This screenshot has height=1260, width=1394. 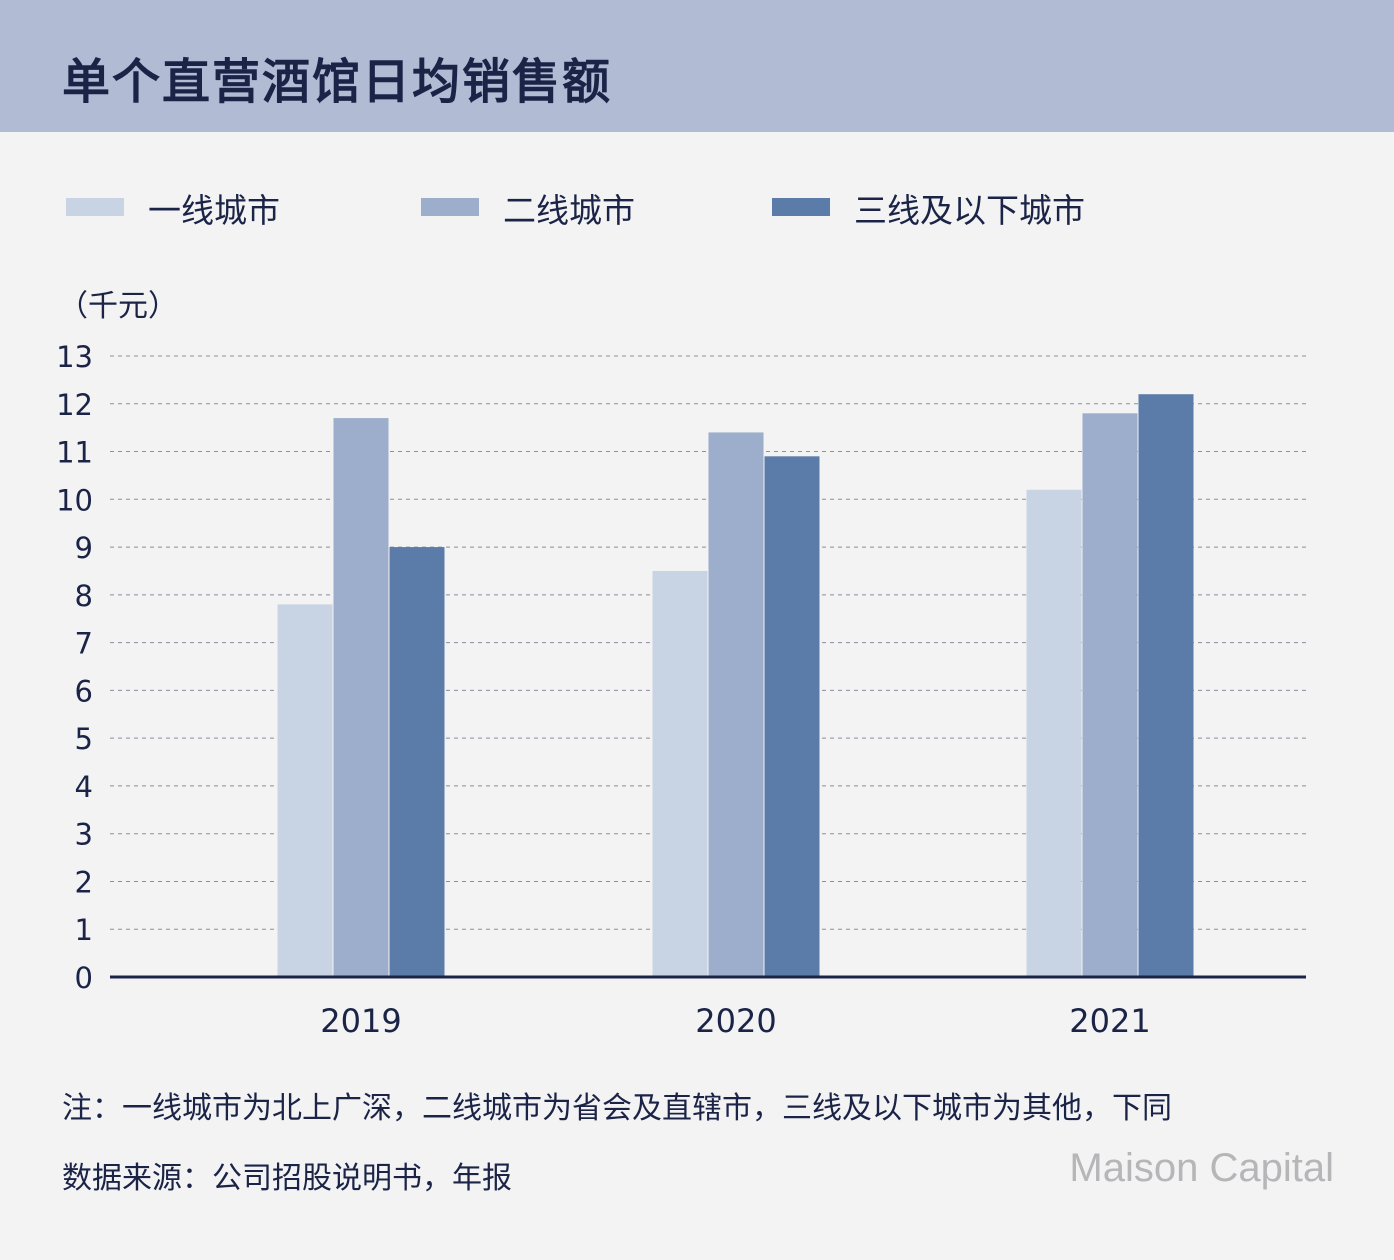 I want to click on y-tick-label: 3, so click(x=84, y=835).